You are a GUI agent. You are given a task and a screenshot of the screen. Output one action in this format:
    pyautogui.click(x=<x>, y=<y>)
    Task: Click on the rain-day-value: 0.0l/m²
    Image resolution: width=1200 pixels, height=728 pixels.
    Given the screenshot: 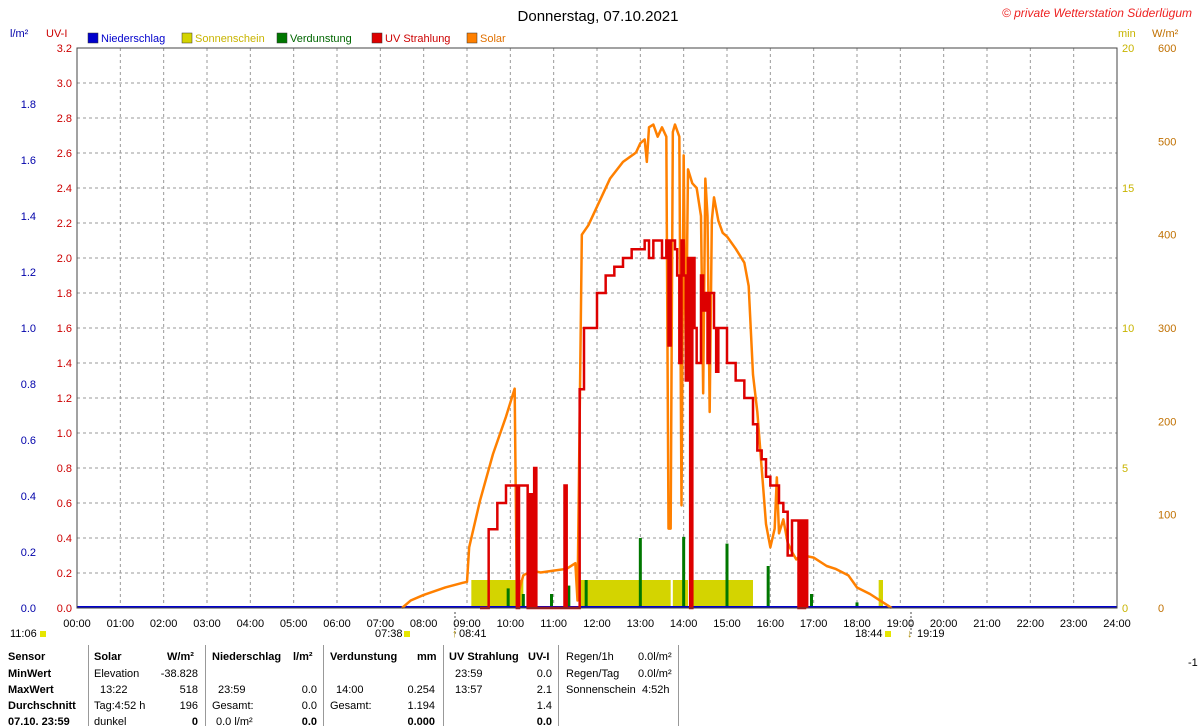 What is the action you would take?
    pyautogui.click(x=655, y=674)
    